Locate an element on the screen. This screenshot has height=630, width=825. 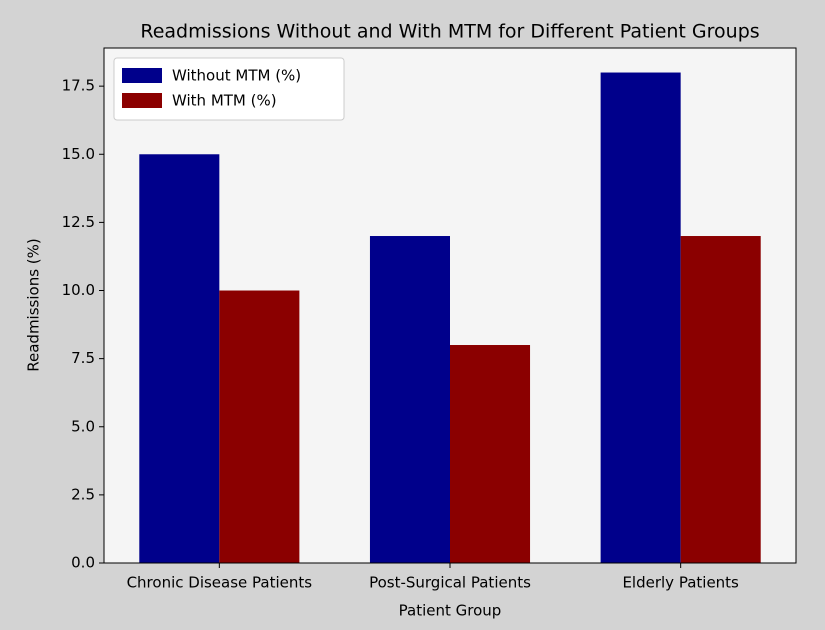
x-tick-label: Chronic Disease Patients is located at coordinates (220, 583).